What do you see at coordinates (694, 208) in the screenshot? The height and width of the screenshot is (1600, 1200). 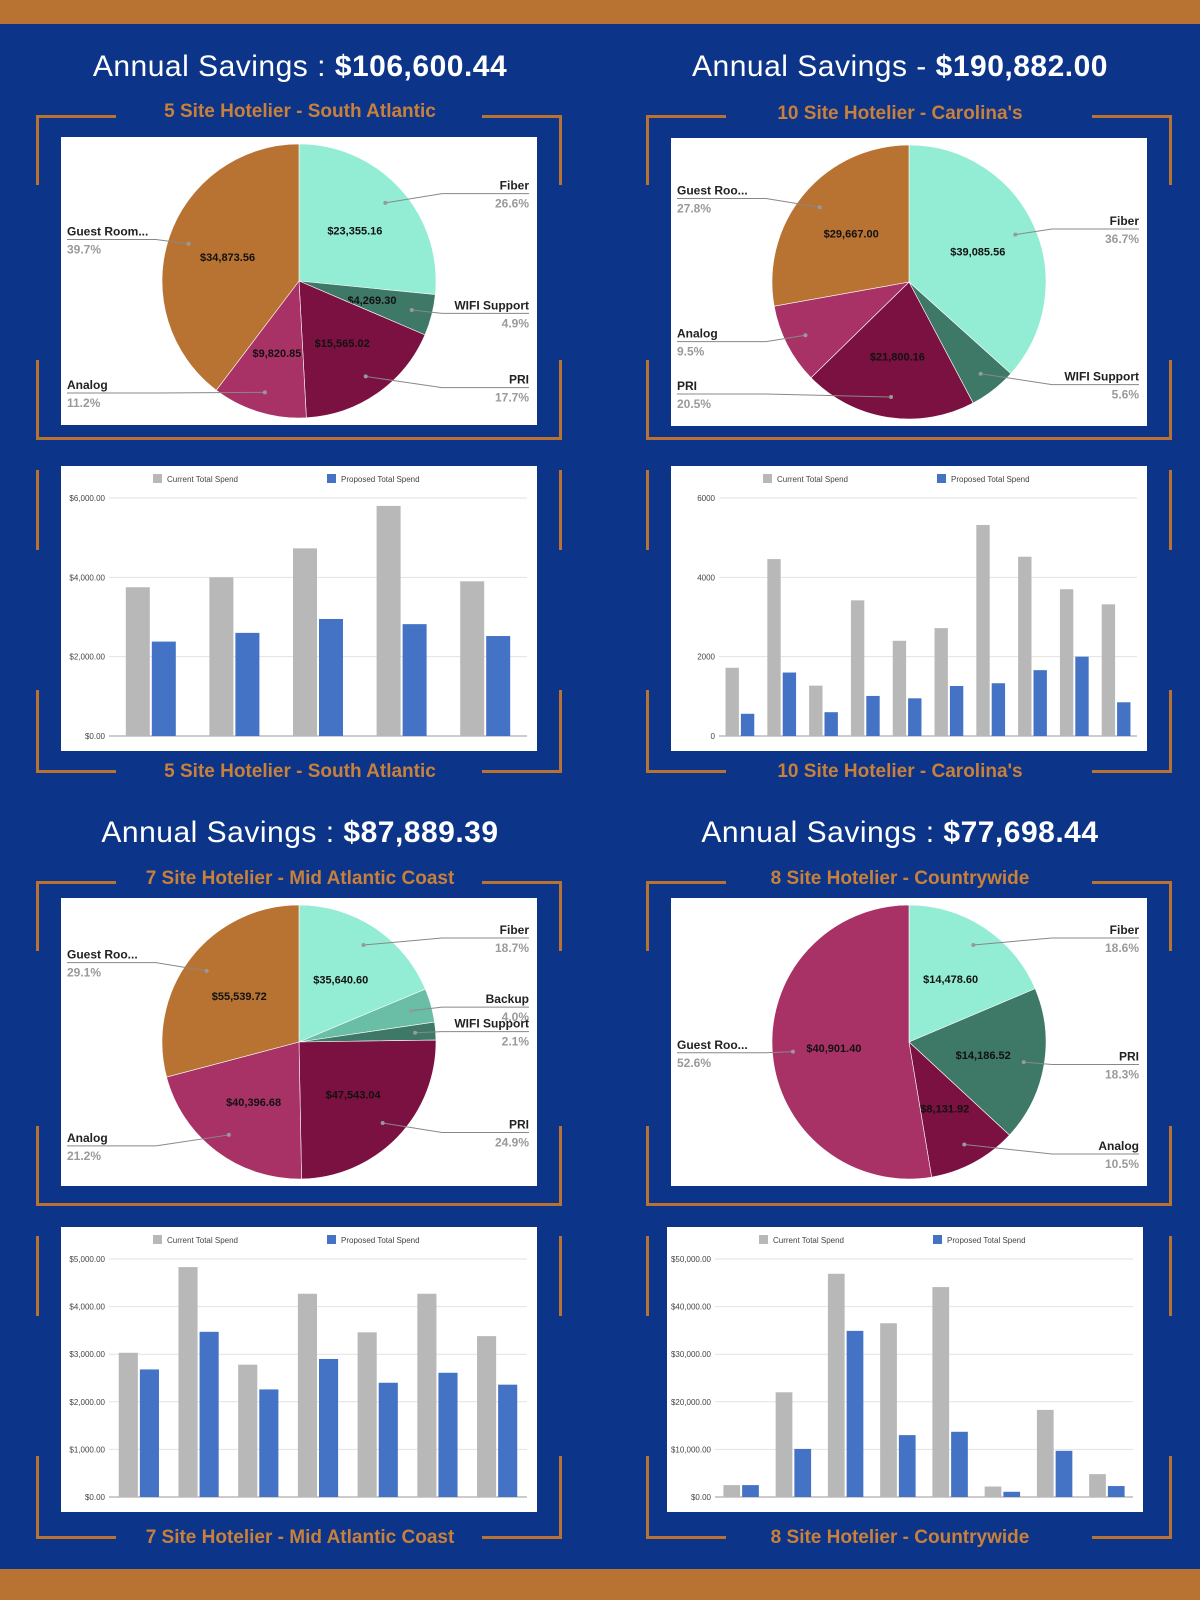 I see `pie-percent-label: 27.8%` at bounding box center [694, 208].